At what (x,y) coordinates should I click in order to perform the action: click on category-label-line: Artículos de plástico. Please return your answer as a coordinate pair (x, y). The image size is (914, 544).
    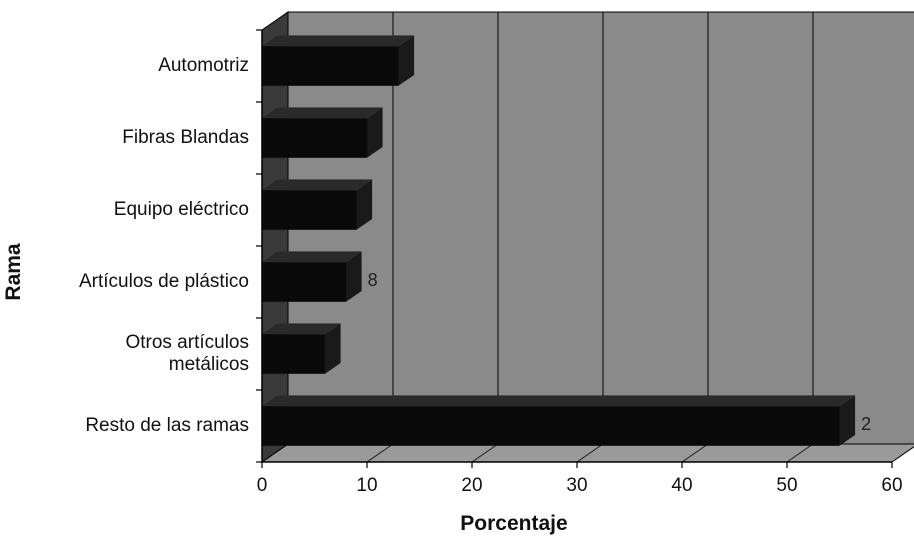
    Looking at the image, I should click on (163, 281).